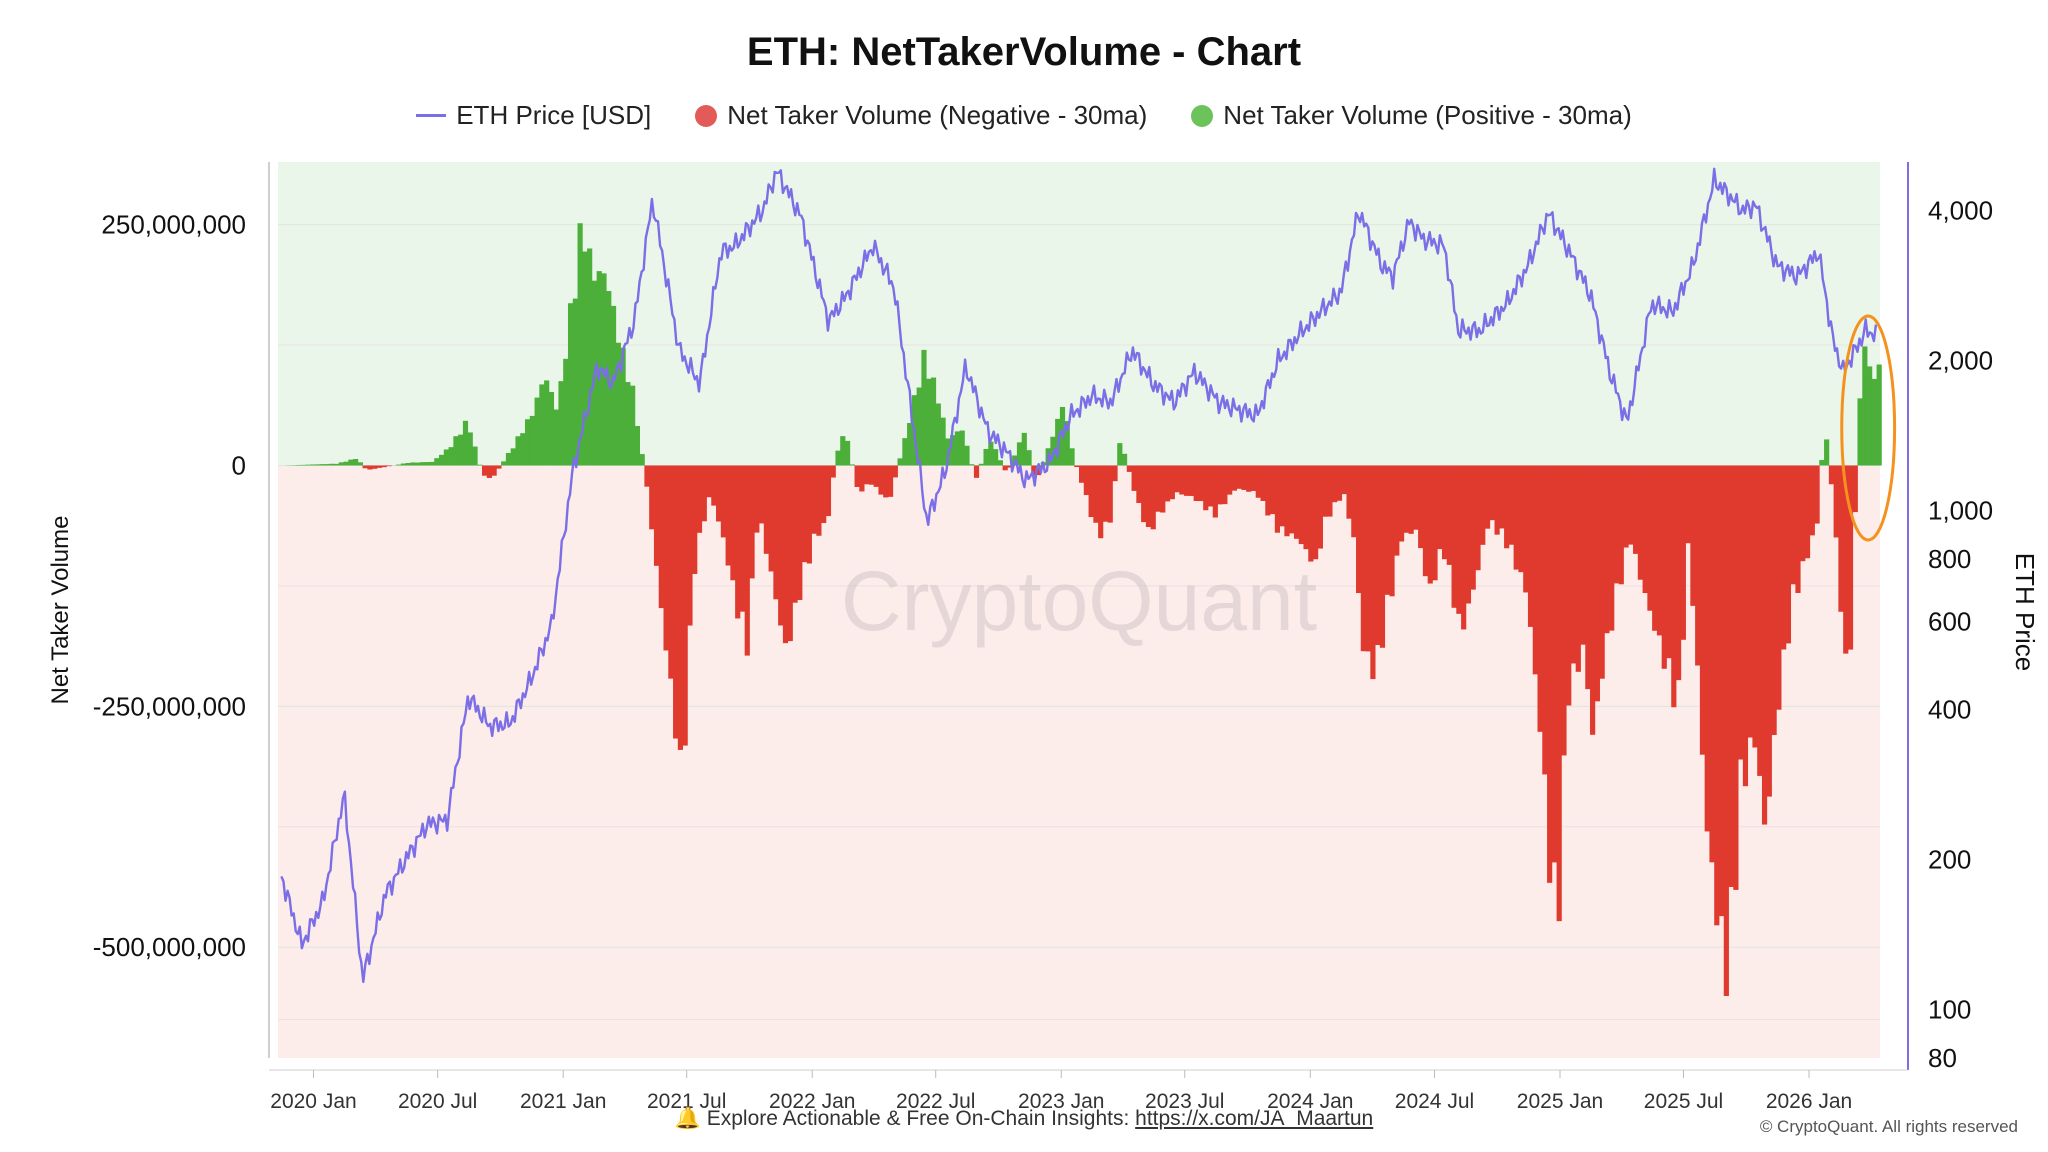 This screenshot has height=1152, width=2048. What do you see at coordinates (1411, 115) in the screenshot?
I see `legend-item-positive: Net Taker Volume (Positive - 30ma)` at bounding box center [1411, 115].